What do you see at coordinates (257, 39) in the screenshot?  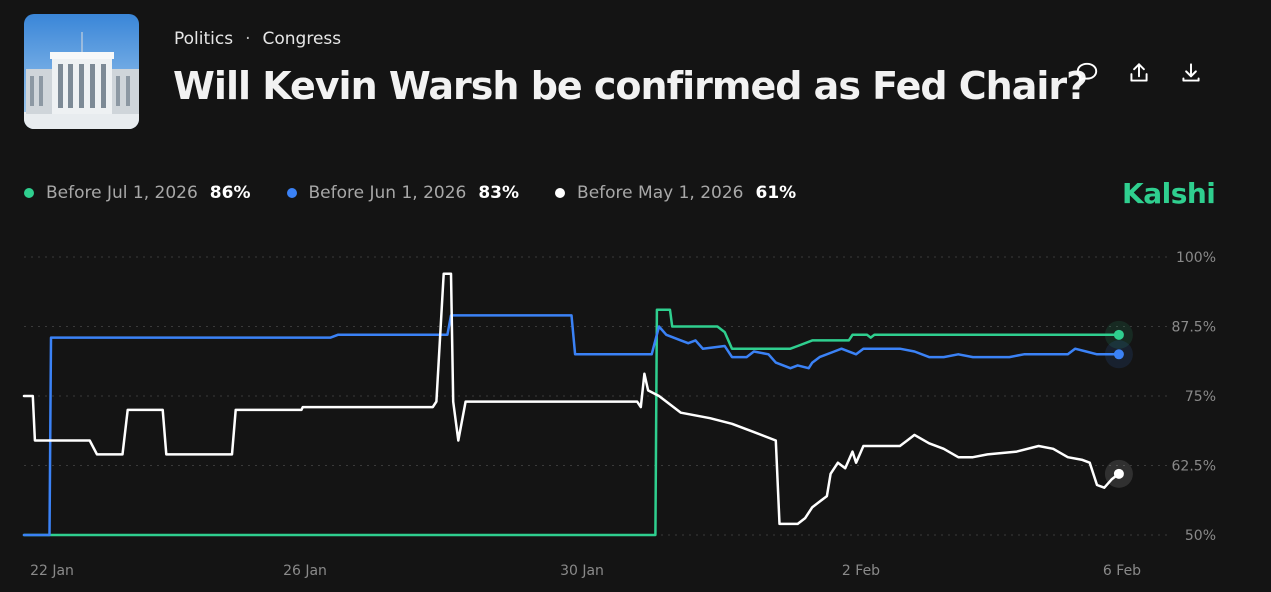 I see `breadcrumb: Politics · Congress` at bounding box center [257, 39].